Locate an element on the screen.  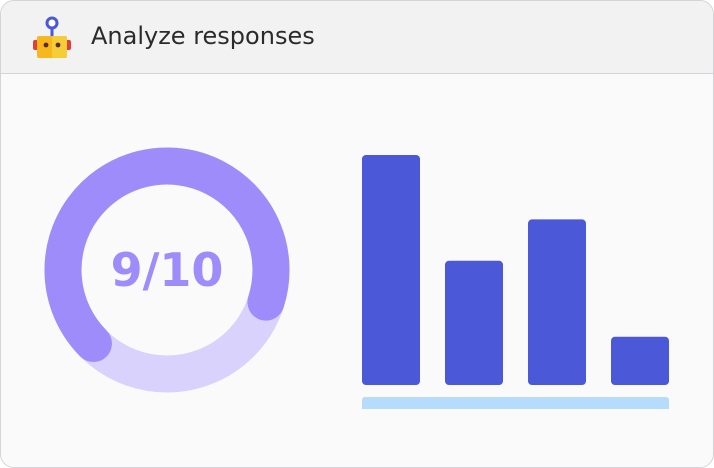
window-title: Analyze responses is located at coordinates (203, 36).